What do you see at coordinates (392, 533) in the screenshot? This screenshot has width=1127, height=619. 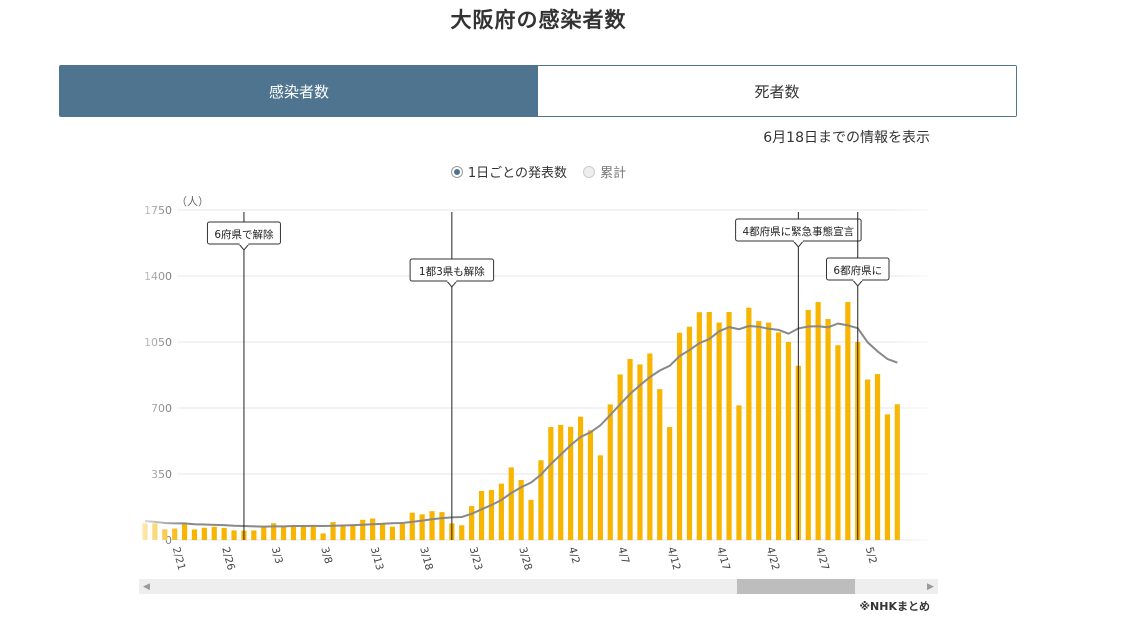 I see `bar-3/15` at bounding box center [392, 533].